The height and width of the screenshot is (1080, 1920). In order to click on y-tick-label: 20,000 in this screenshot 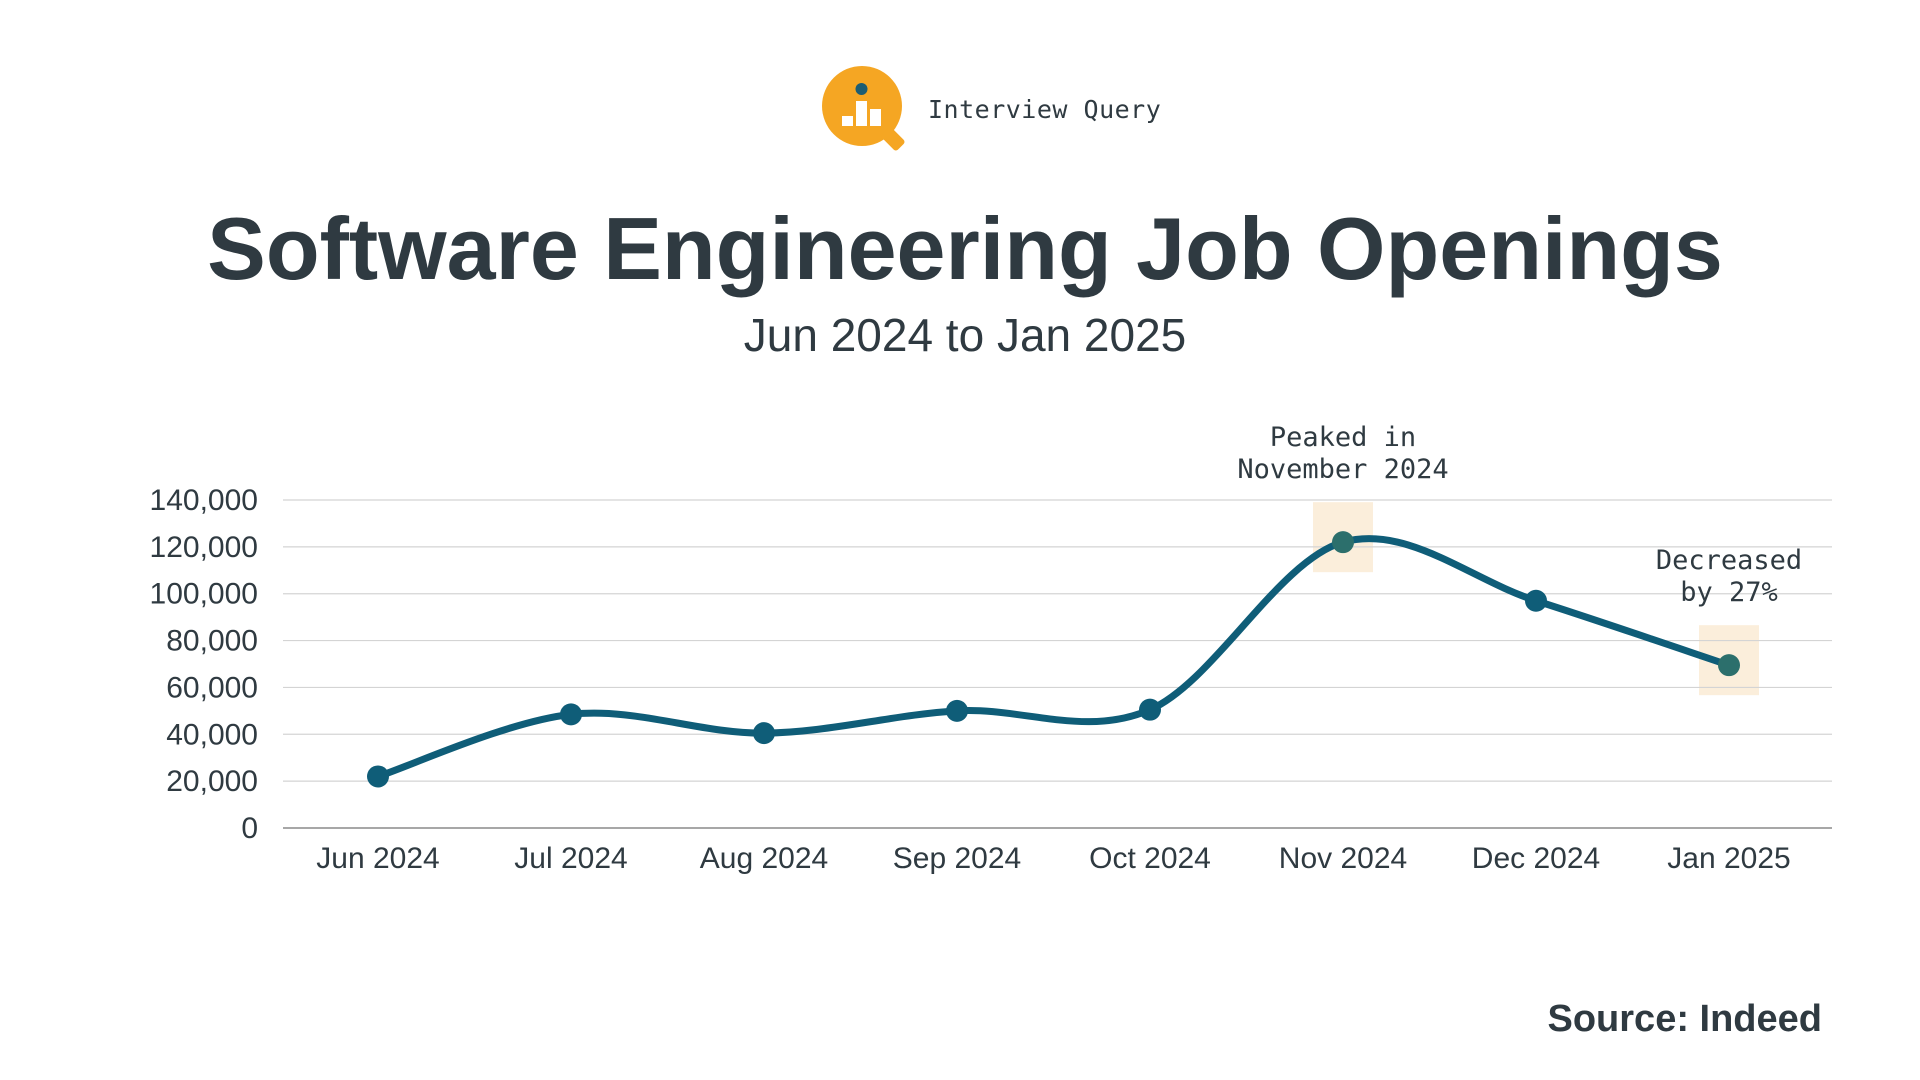, I will do `click(212, 781)`.